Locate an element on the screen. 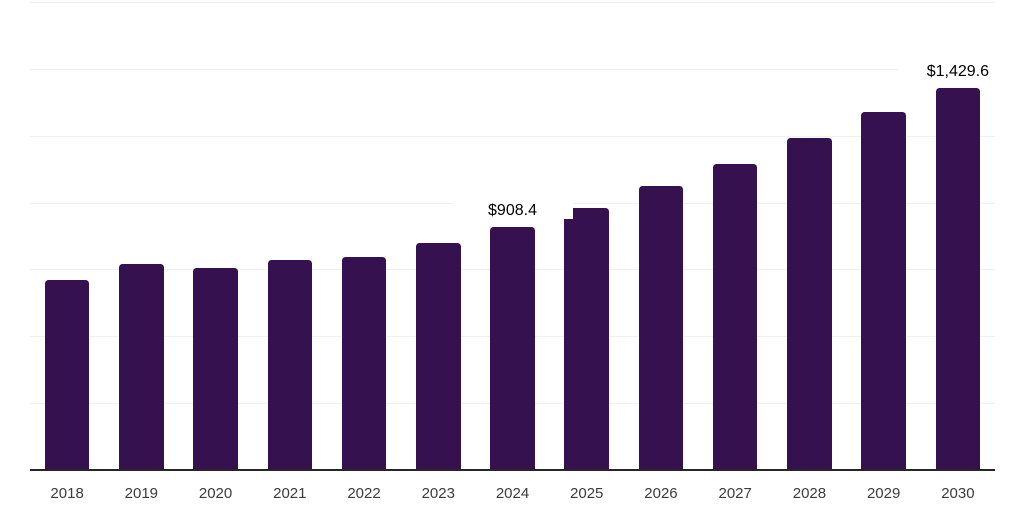 This screenshot has height=512, width=1024. x-tick-label-2022: 2022 is located at coordinates (364, 493).